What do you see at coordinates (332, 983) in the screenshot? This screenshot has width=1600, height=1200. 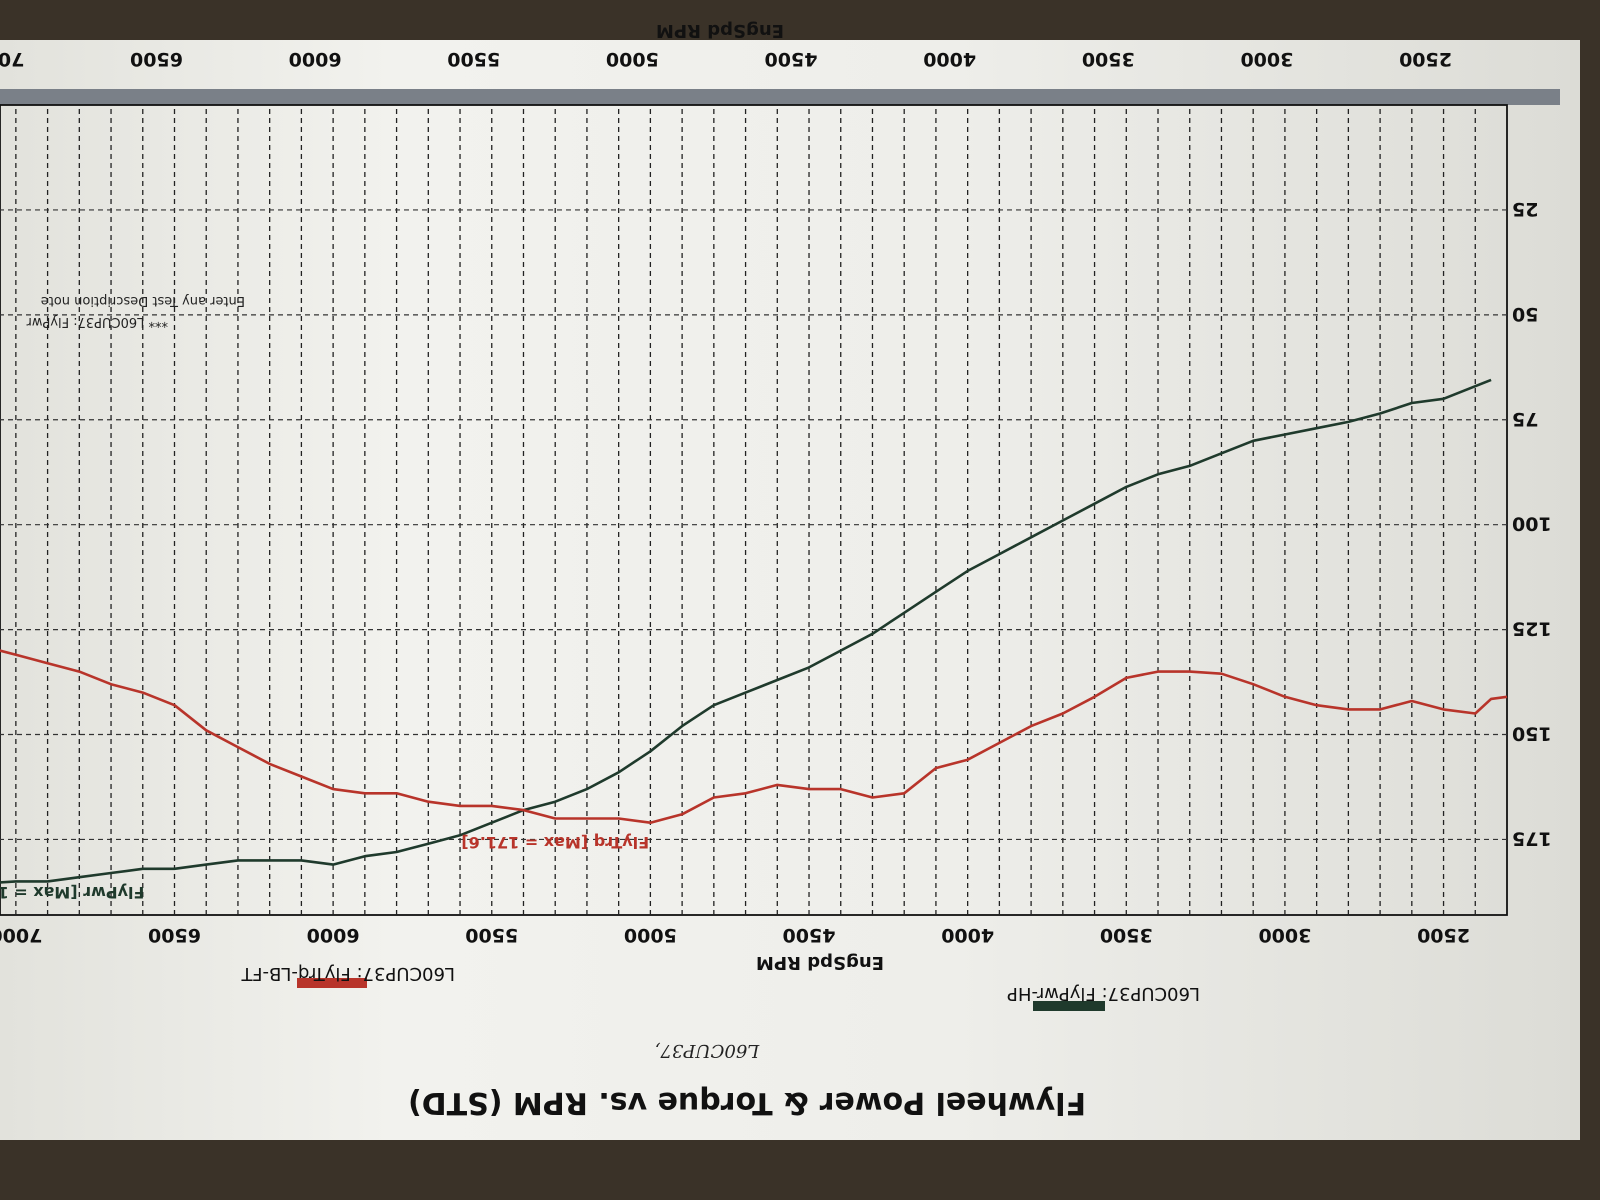 I see `legend-swatch-torque` at bounding box center [332, 983].